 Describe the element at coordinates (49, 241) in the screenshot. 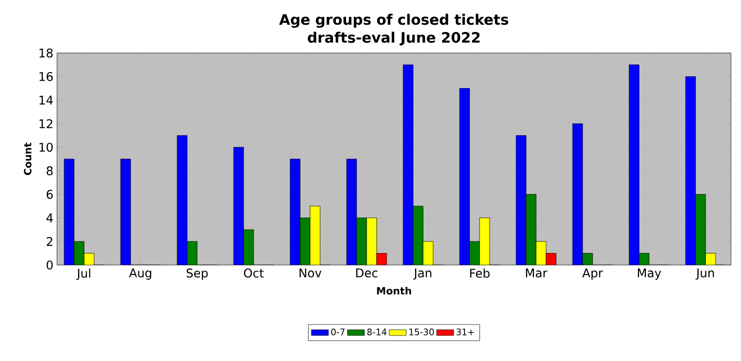

I see `y-tick-label: 2` at that location.